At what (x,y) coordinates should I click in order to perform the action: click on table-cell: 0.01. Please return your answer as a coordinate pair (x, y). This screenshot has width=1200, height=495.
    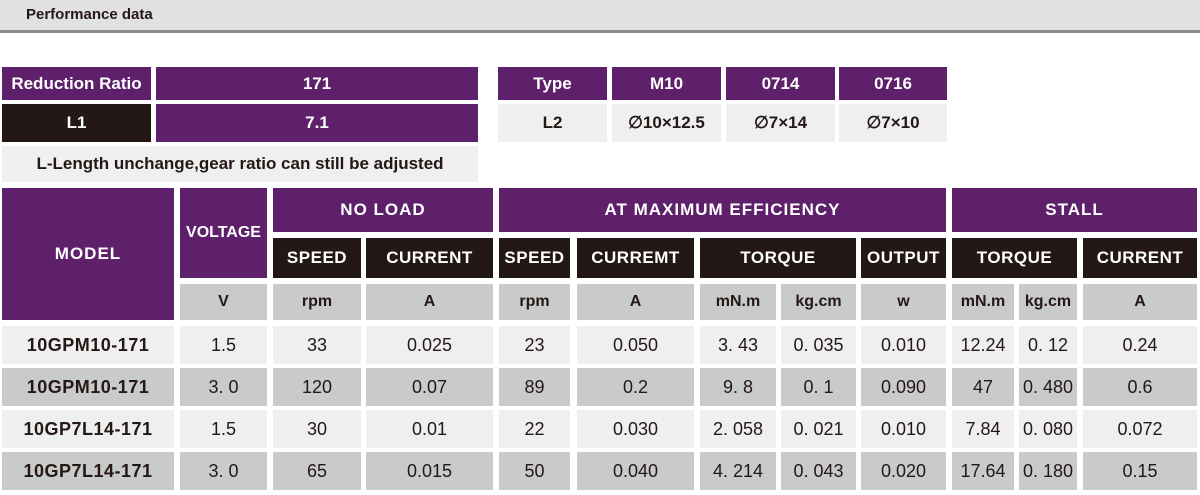
    Looking at the image, I should click on (429, 429).